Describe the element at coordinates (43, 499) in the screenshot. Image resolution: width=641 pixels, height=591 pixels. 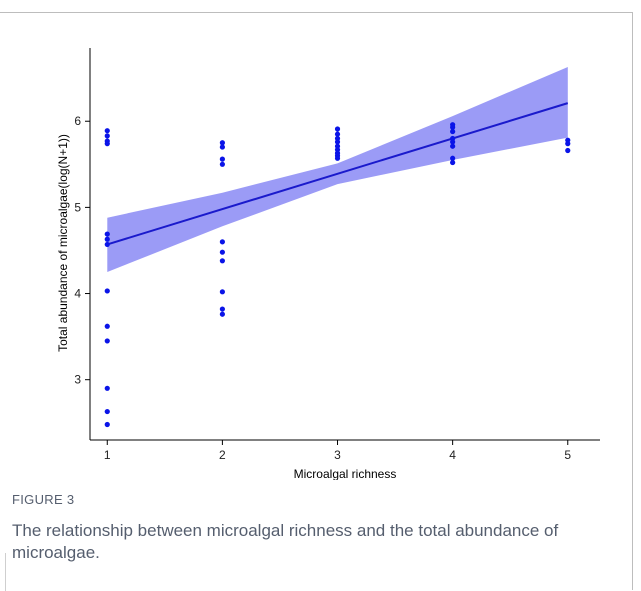
I see `figure-label: FIGURE 3` at that location.